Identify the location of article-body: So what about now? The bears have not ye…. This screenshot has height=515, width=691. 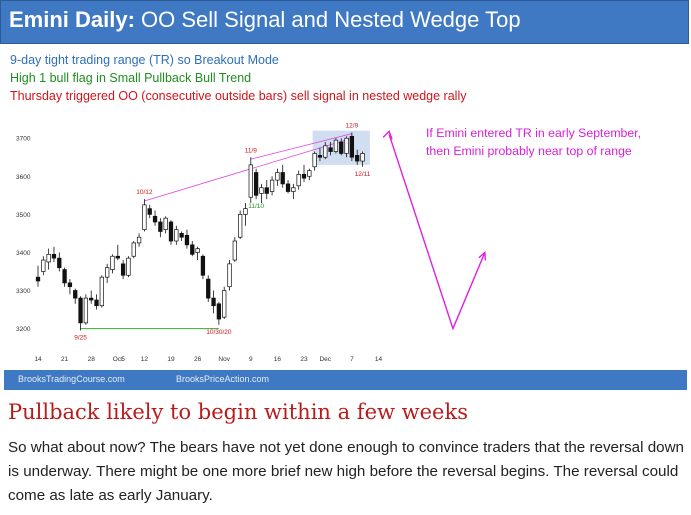
(346, 471).